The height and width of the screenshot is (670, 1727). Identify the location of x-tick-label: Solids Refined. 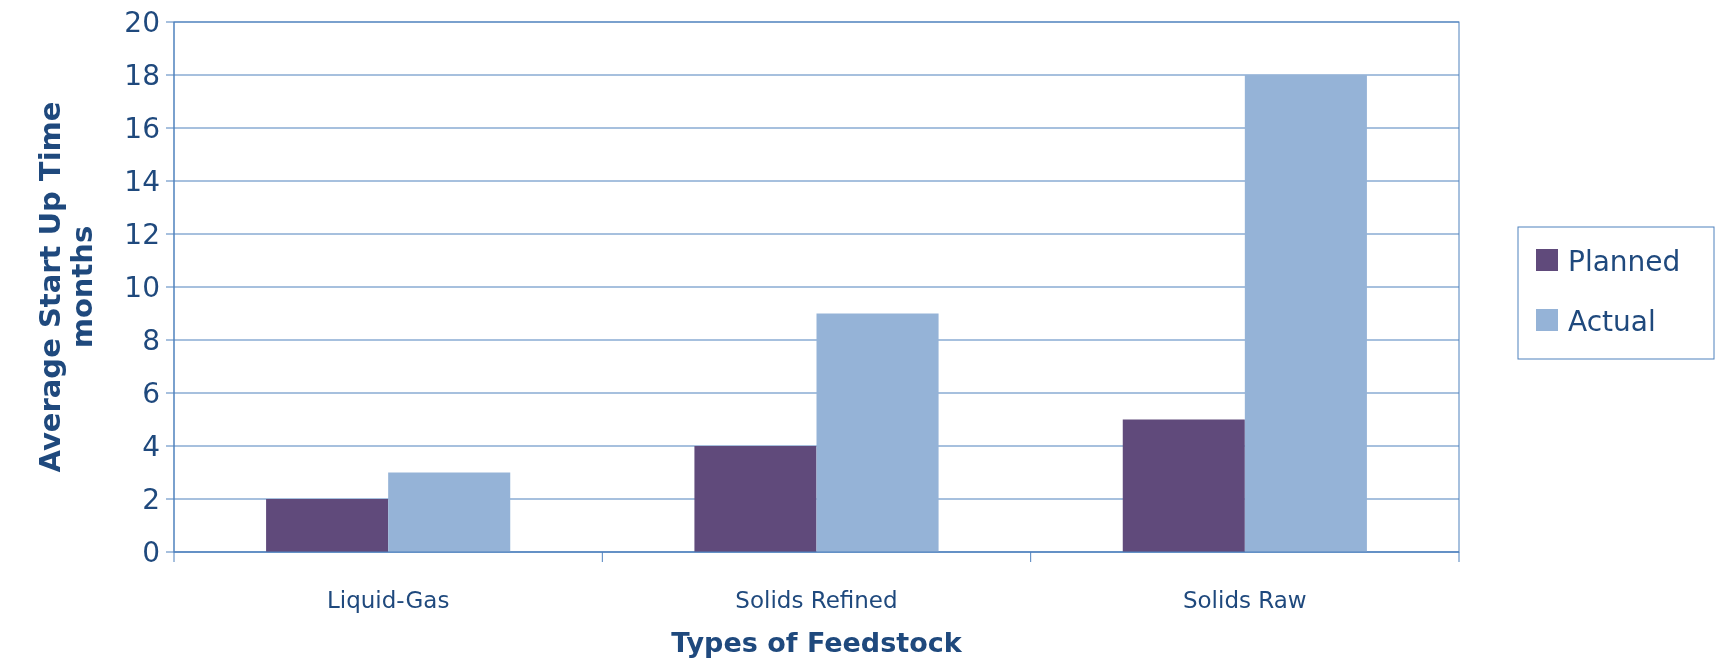
(816, 600).